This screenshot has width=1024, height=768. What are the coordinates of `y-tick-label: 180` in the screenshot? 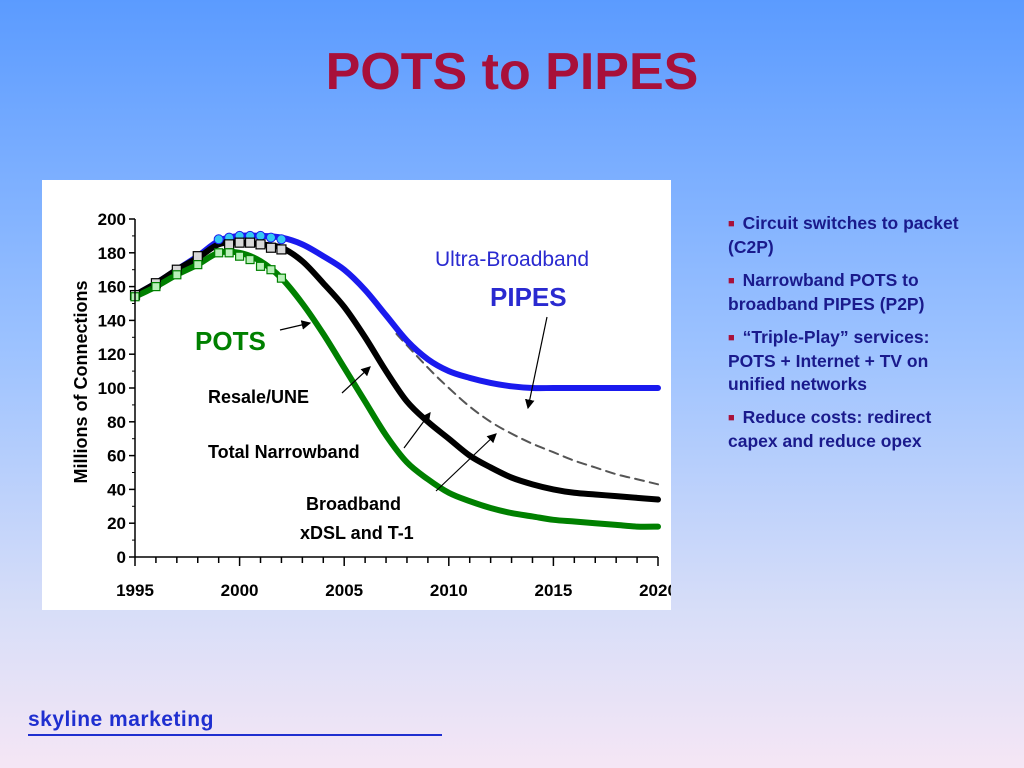 It's located at (112, 253).